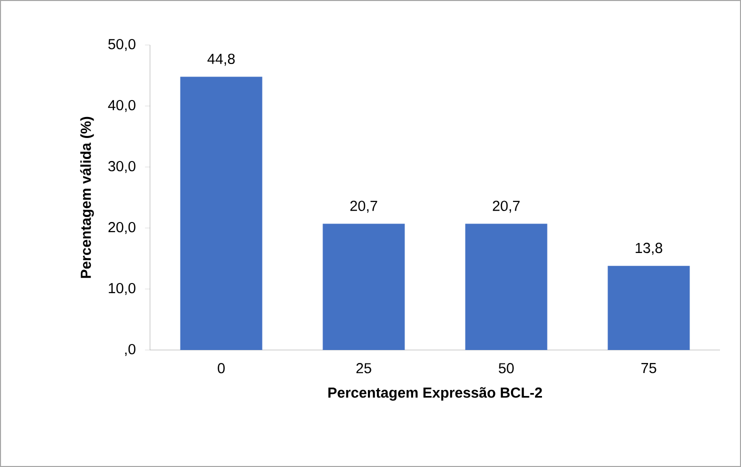 The image size is (741, 467). Describe the element at coordinates (122, 289) in the screenshot. I see `y-tick-label: 10,0` at that location.